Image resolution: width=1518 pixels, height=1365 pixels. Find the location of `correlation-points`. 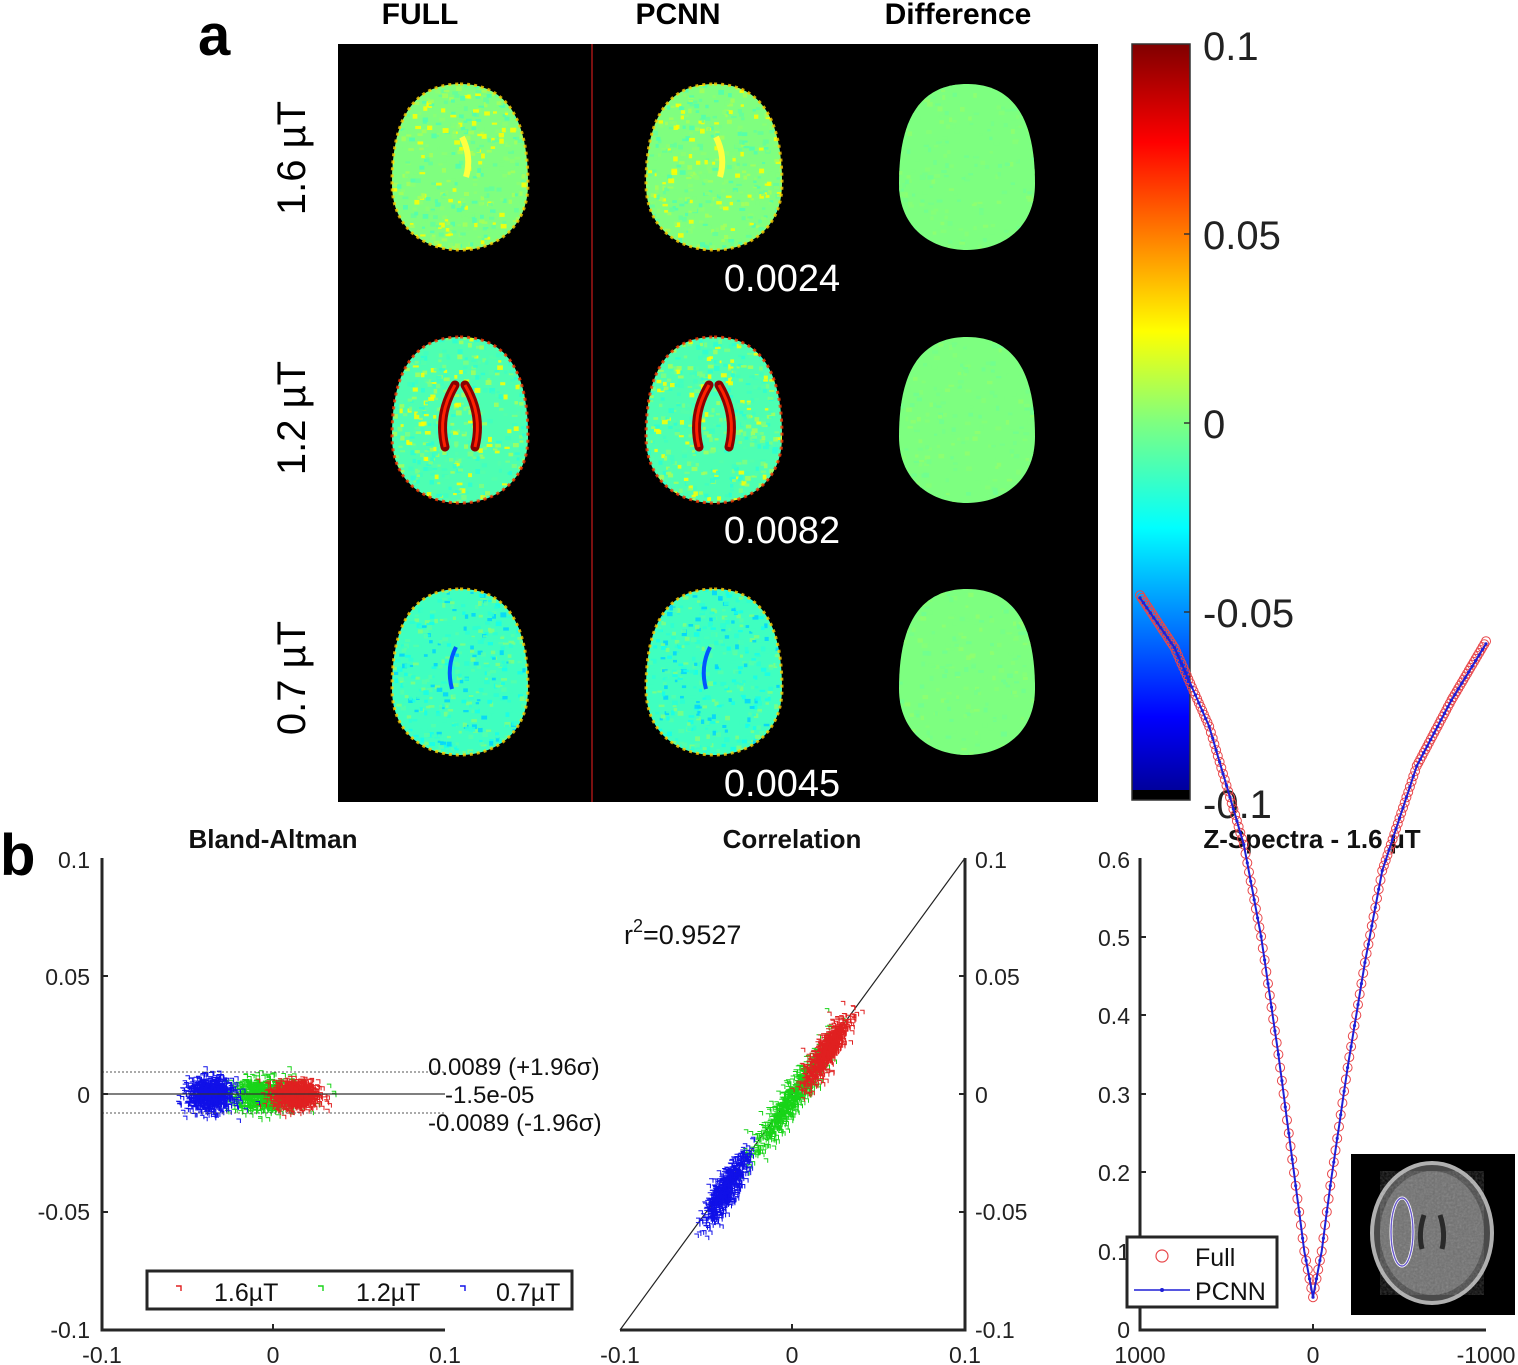

correlation-points is located at coordinates (779, 1120).